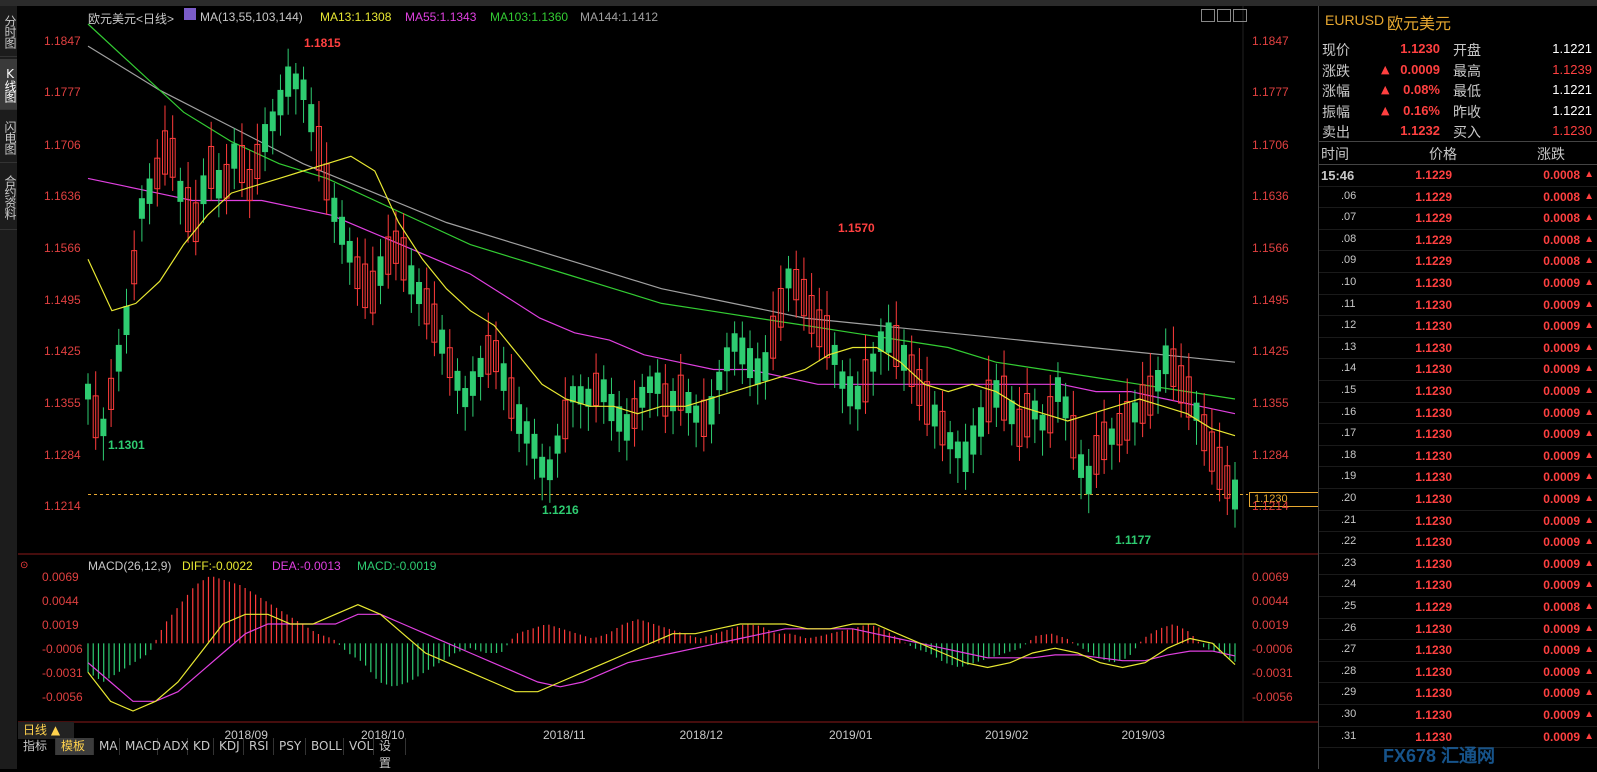 This screenshot has width=1597, height=772. Describe the element at coordinates (325, 746) in the screenshot. I see `bottom-tab: BOLL` at that location.